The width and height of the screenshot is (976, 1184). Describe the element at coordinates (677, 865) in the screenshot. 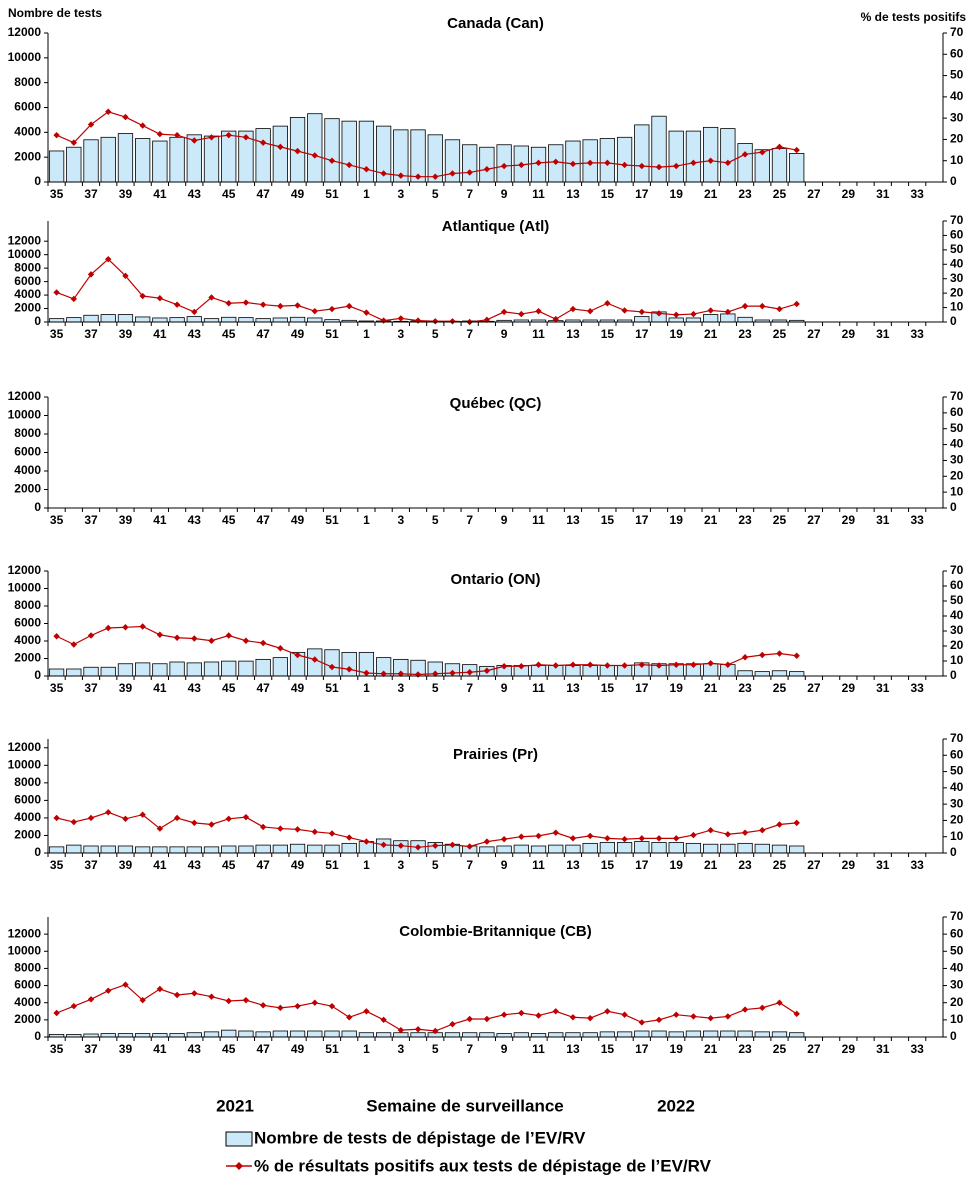

I see `x-tick-label: 19` at that location.